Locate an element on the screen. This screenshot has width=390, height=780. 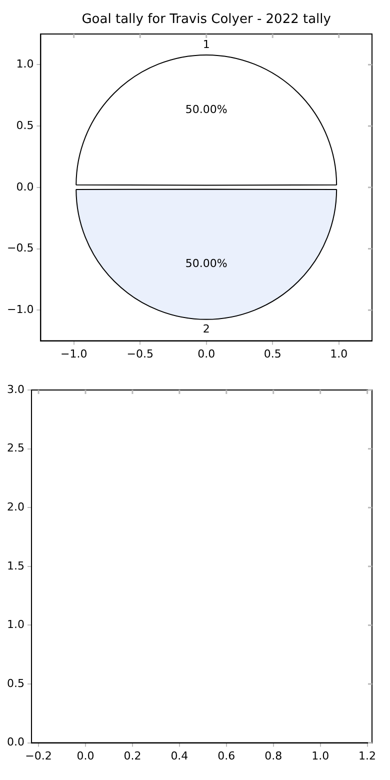
y-tick-label: 1.5 is located at coordinates (15, 565).